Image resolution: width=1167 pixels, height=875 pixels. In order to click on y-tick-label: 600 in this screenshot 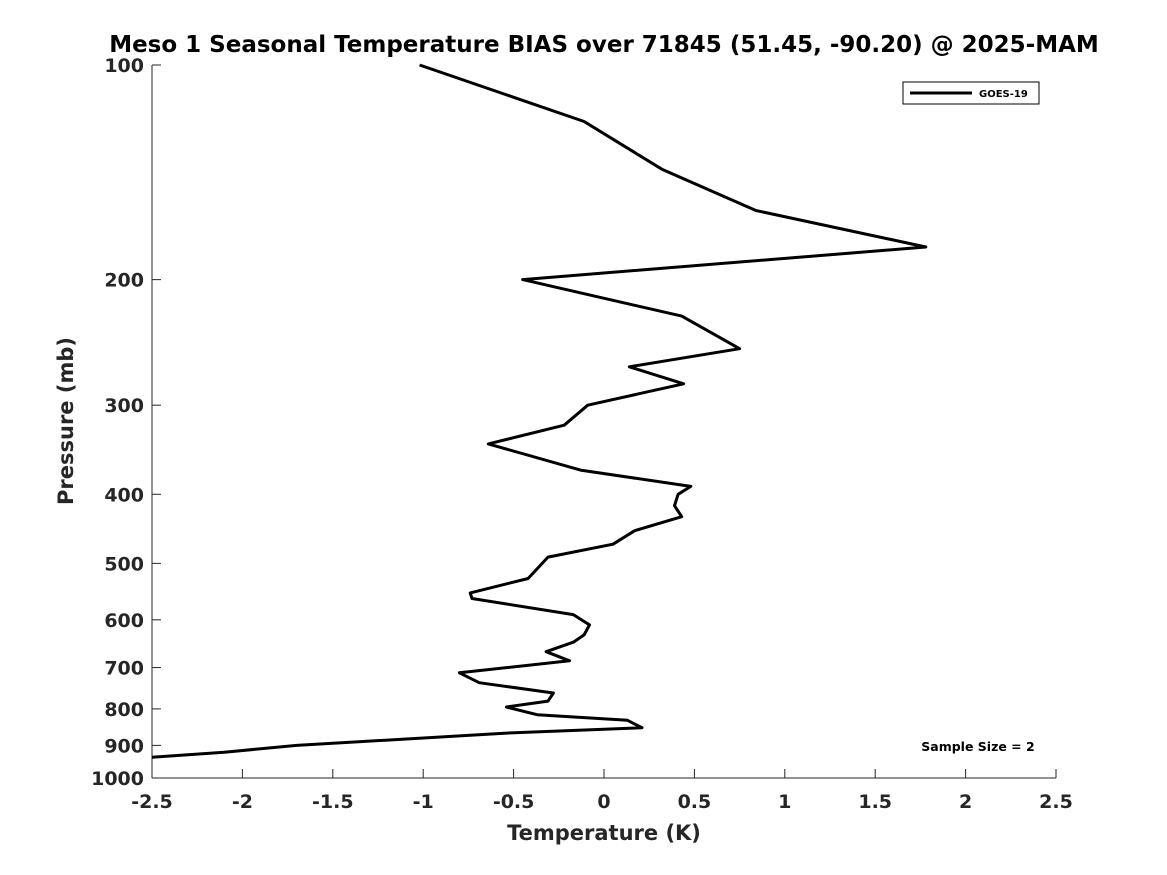, I will do `click(124, 621)`.